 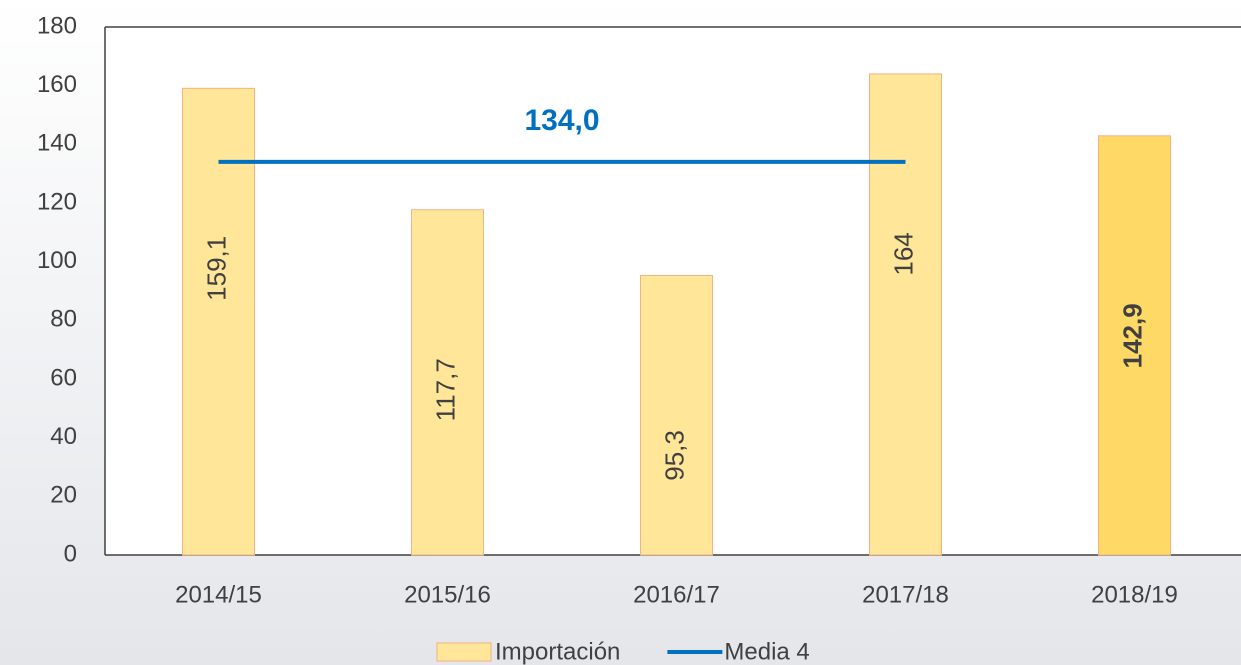 What do you see at coordinates (57, 260) in the screenshot?
I see `y-tick-label: 100` at bounding box center [57, 260].